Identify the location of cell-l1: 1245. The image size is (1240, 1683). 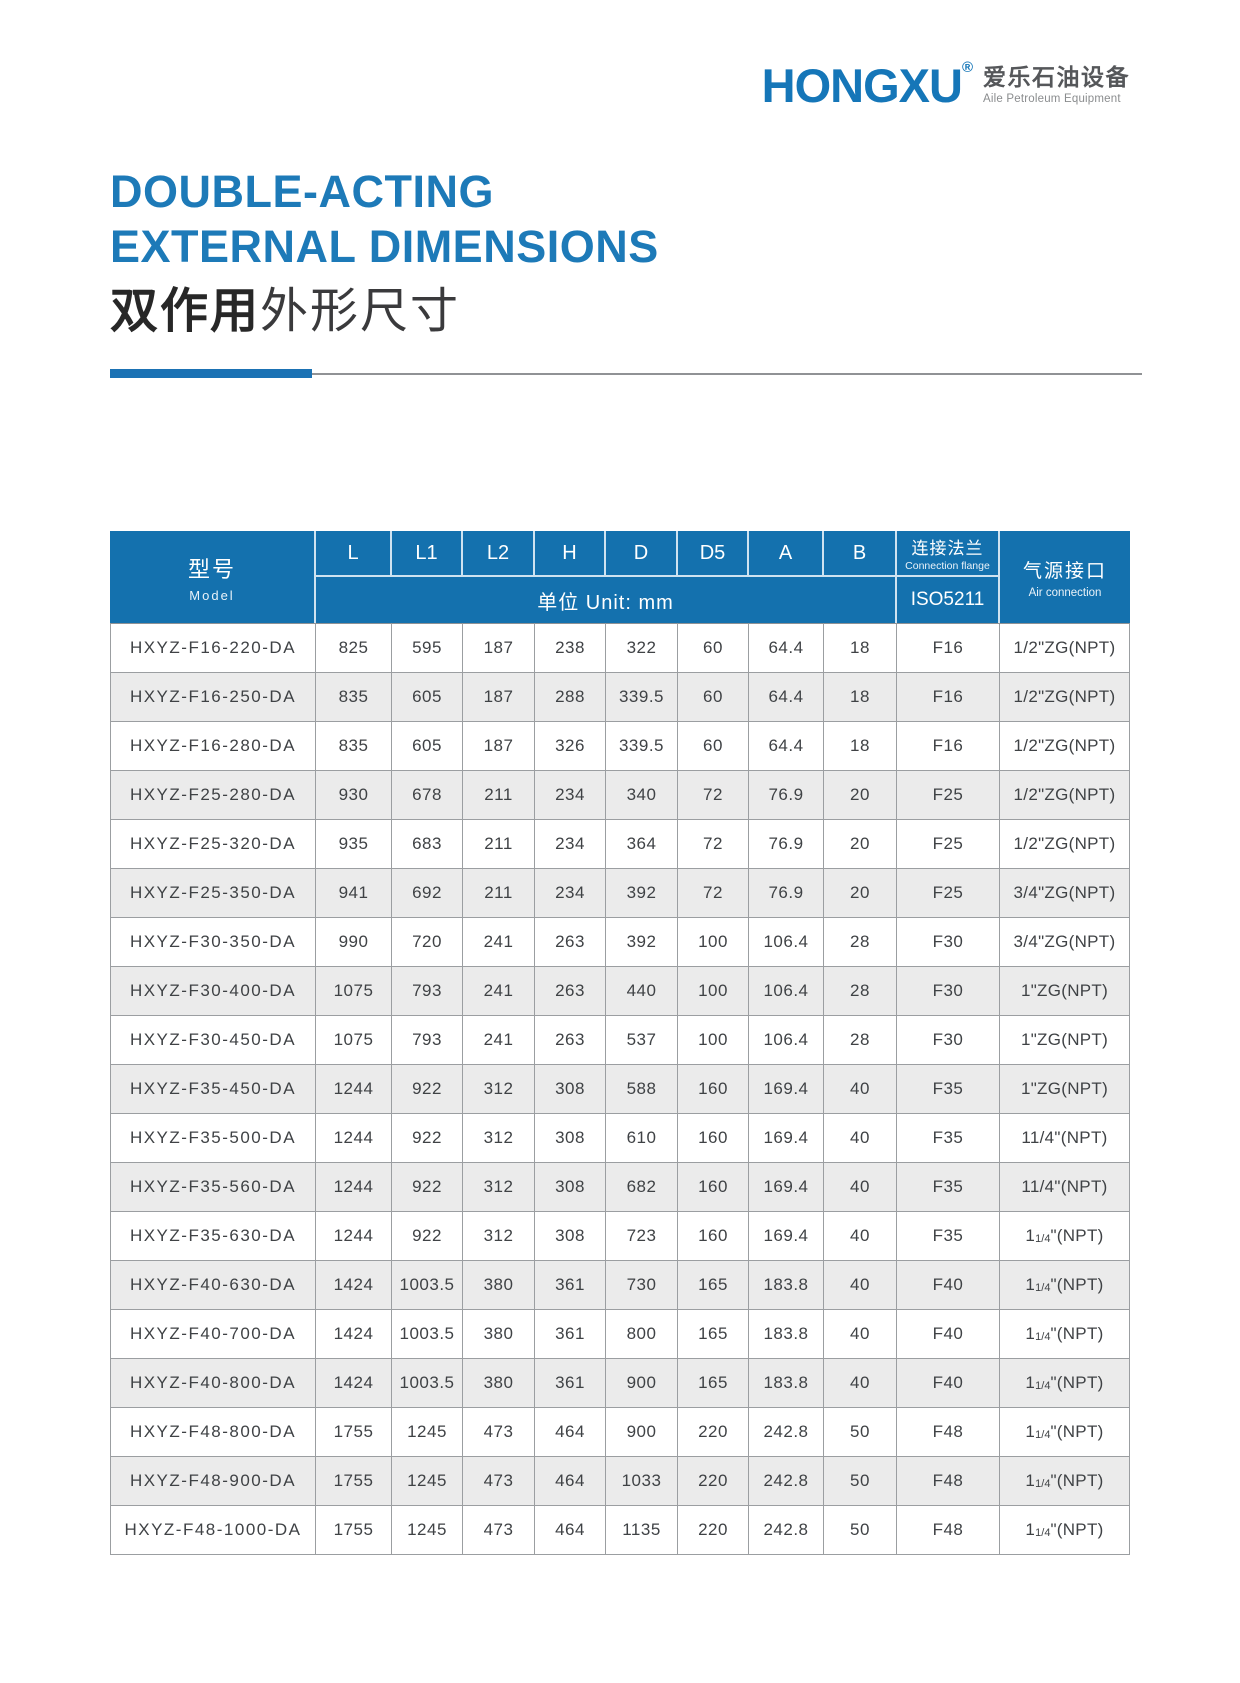
(427, 1530).